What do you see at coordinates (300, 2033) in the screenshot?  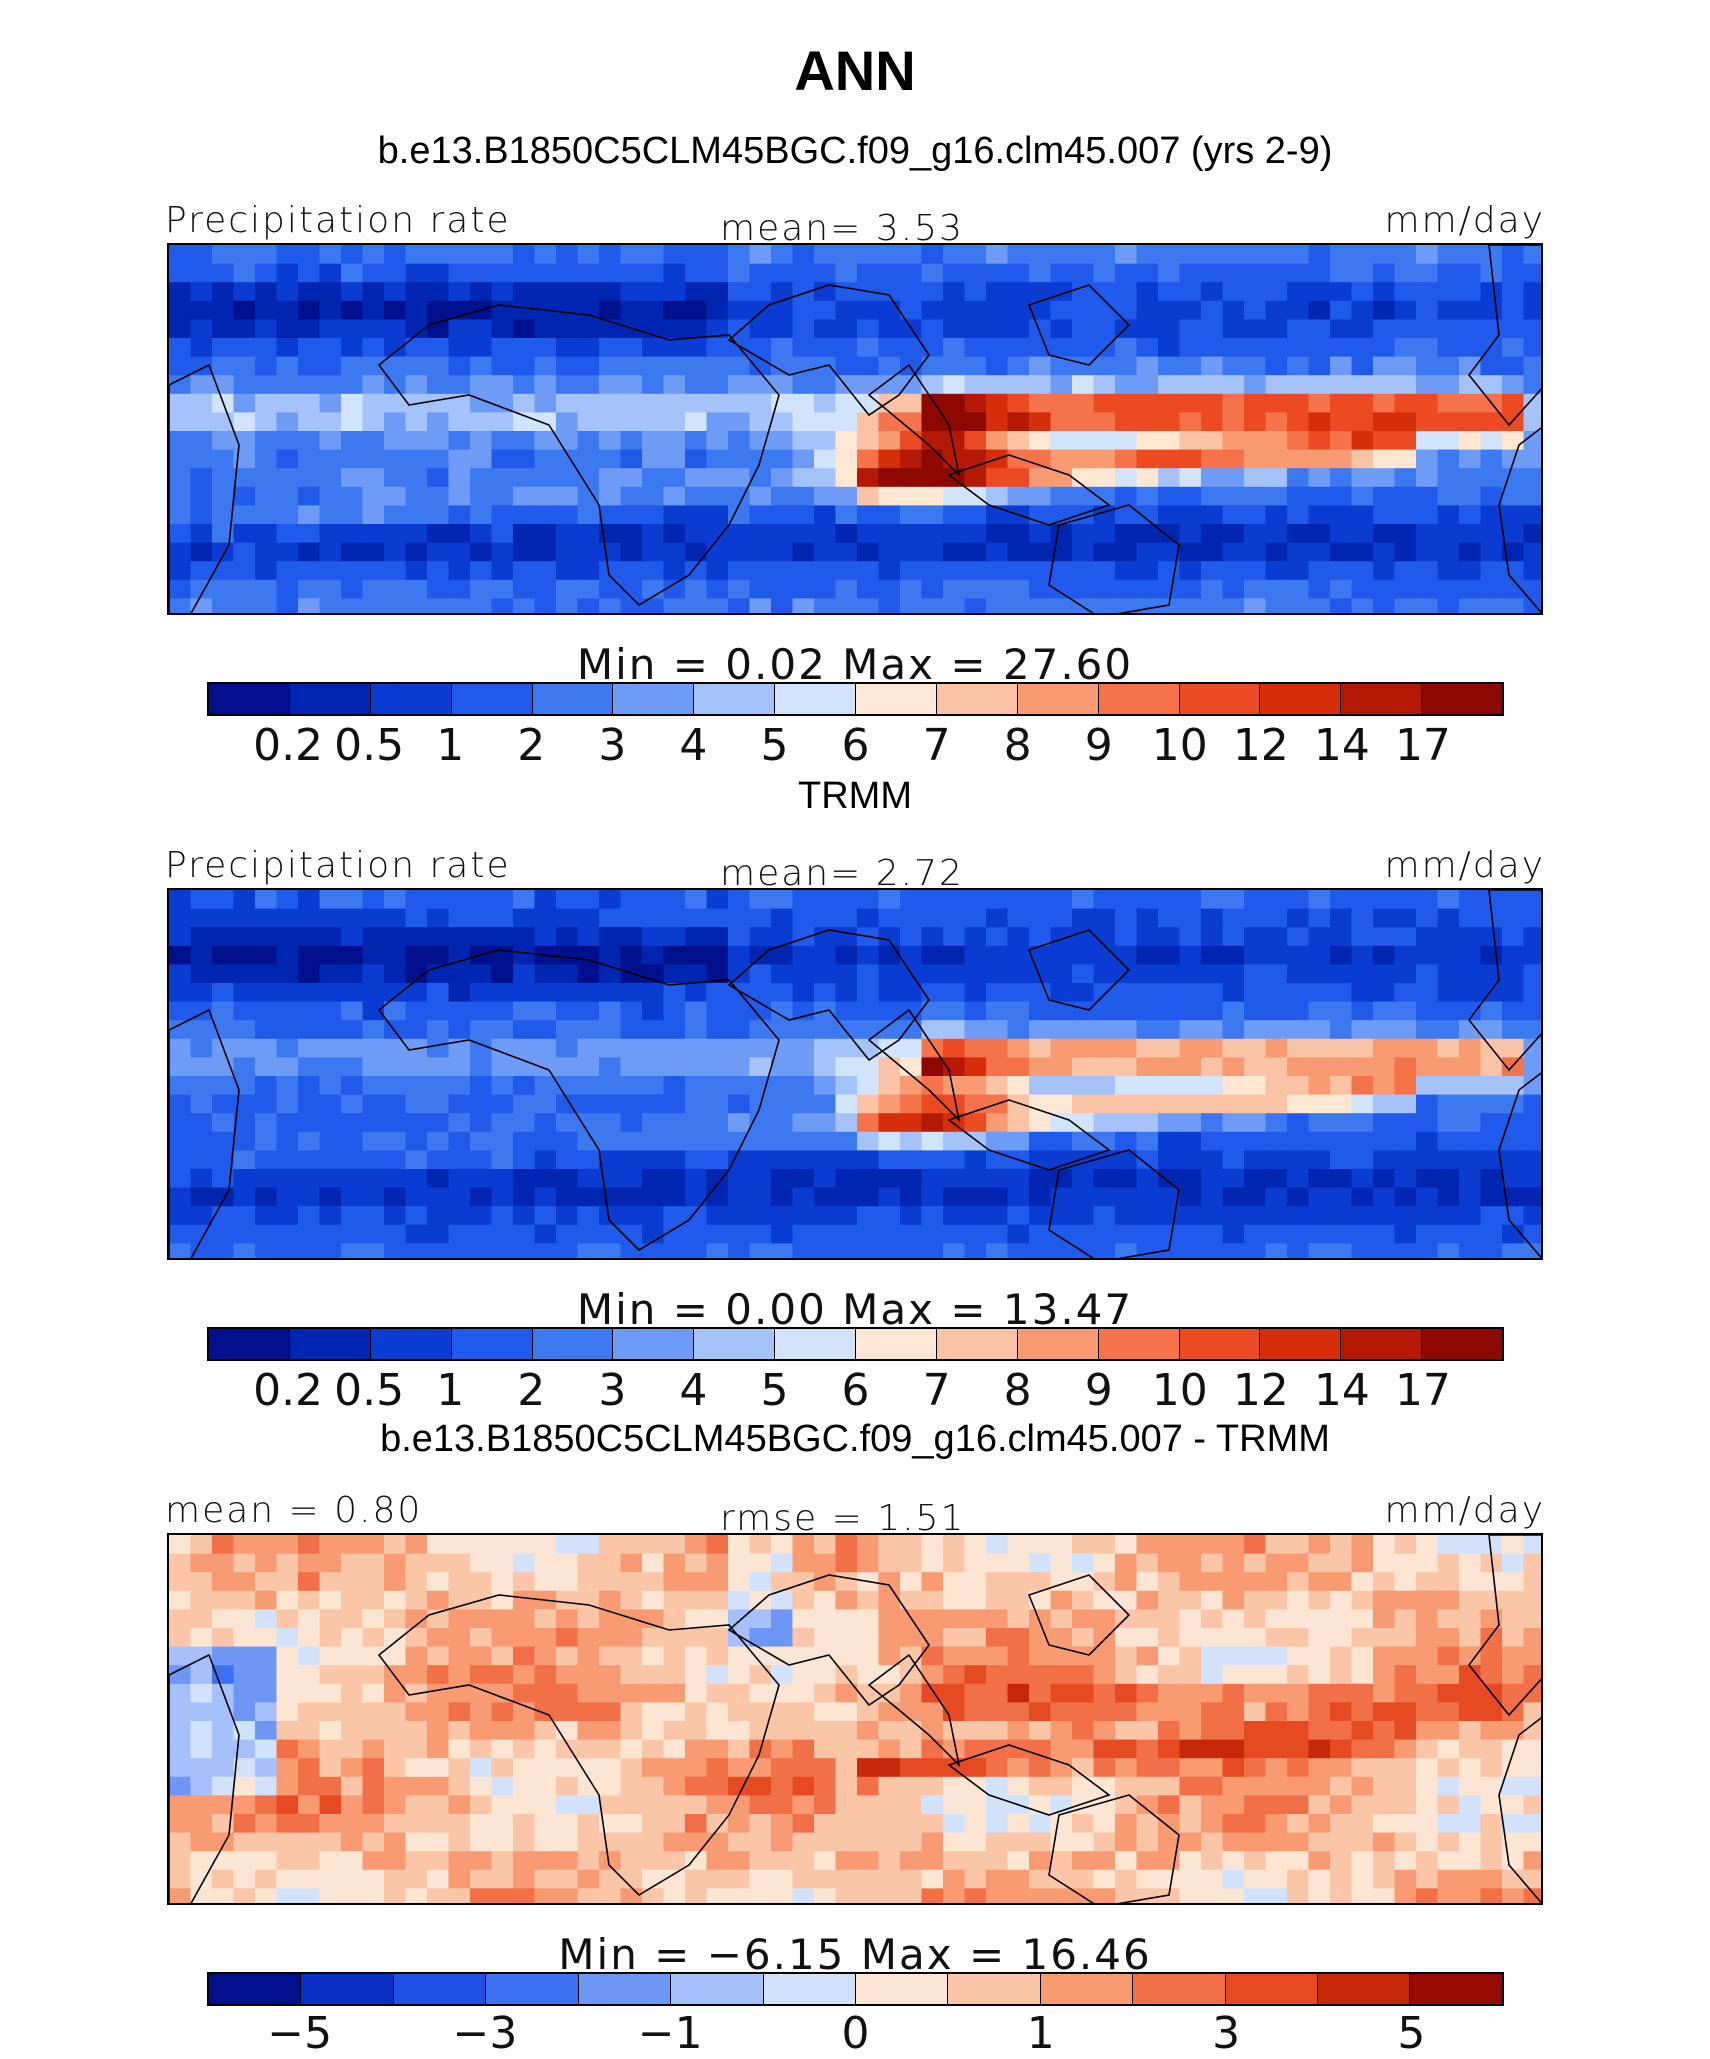 I see `colorbar-tick-label: −5` at bounding box center [300, 2033].